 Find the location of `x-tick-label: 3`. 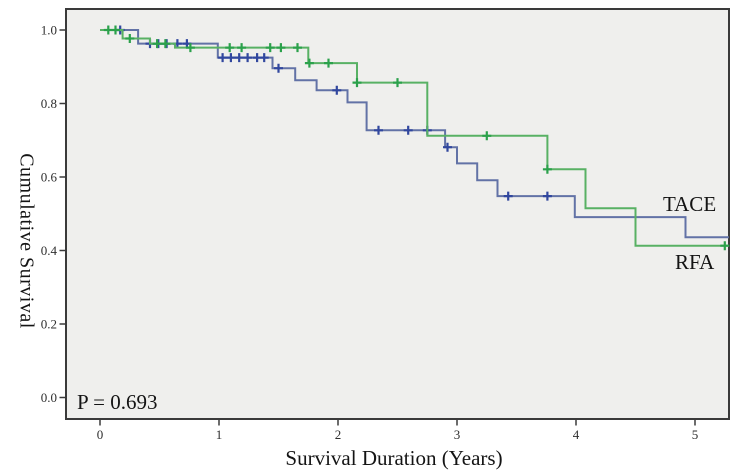

x-tick-label: 3 is located at coordinates (457, 434).